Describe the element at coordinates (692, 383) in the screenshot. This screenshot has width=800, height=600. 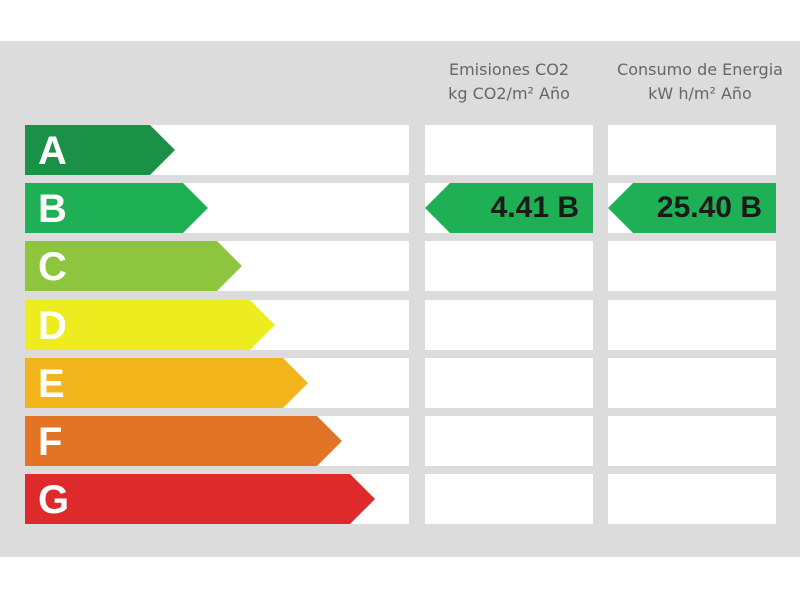
I see `energy-cell-e` at that location.